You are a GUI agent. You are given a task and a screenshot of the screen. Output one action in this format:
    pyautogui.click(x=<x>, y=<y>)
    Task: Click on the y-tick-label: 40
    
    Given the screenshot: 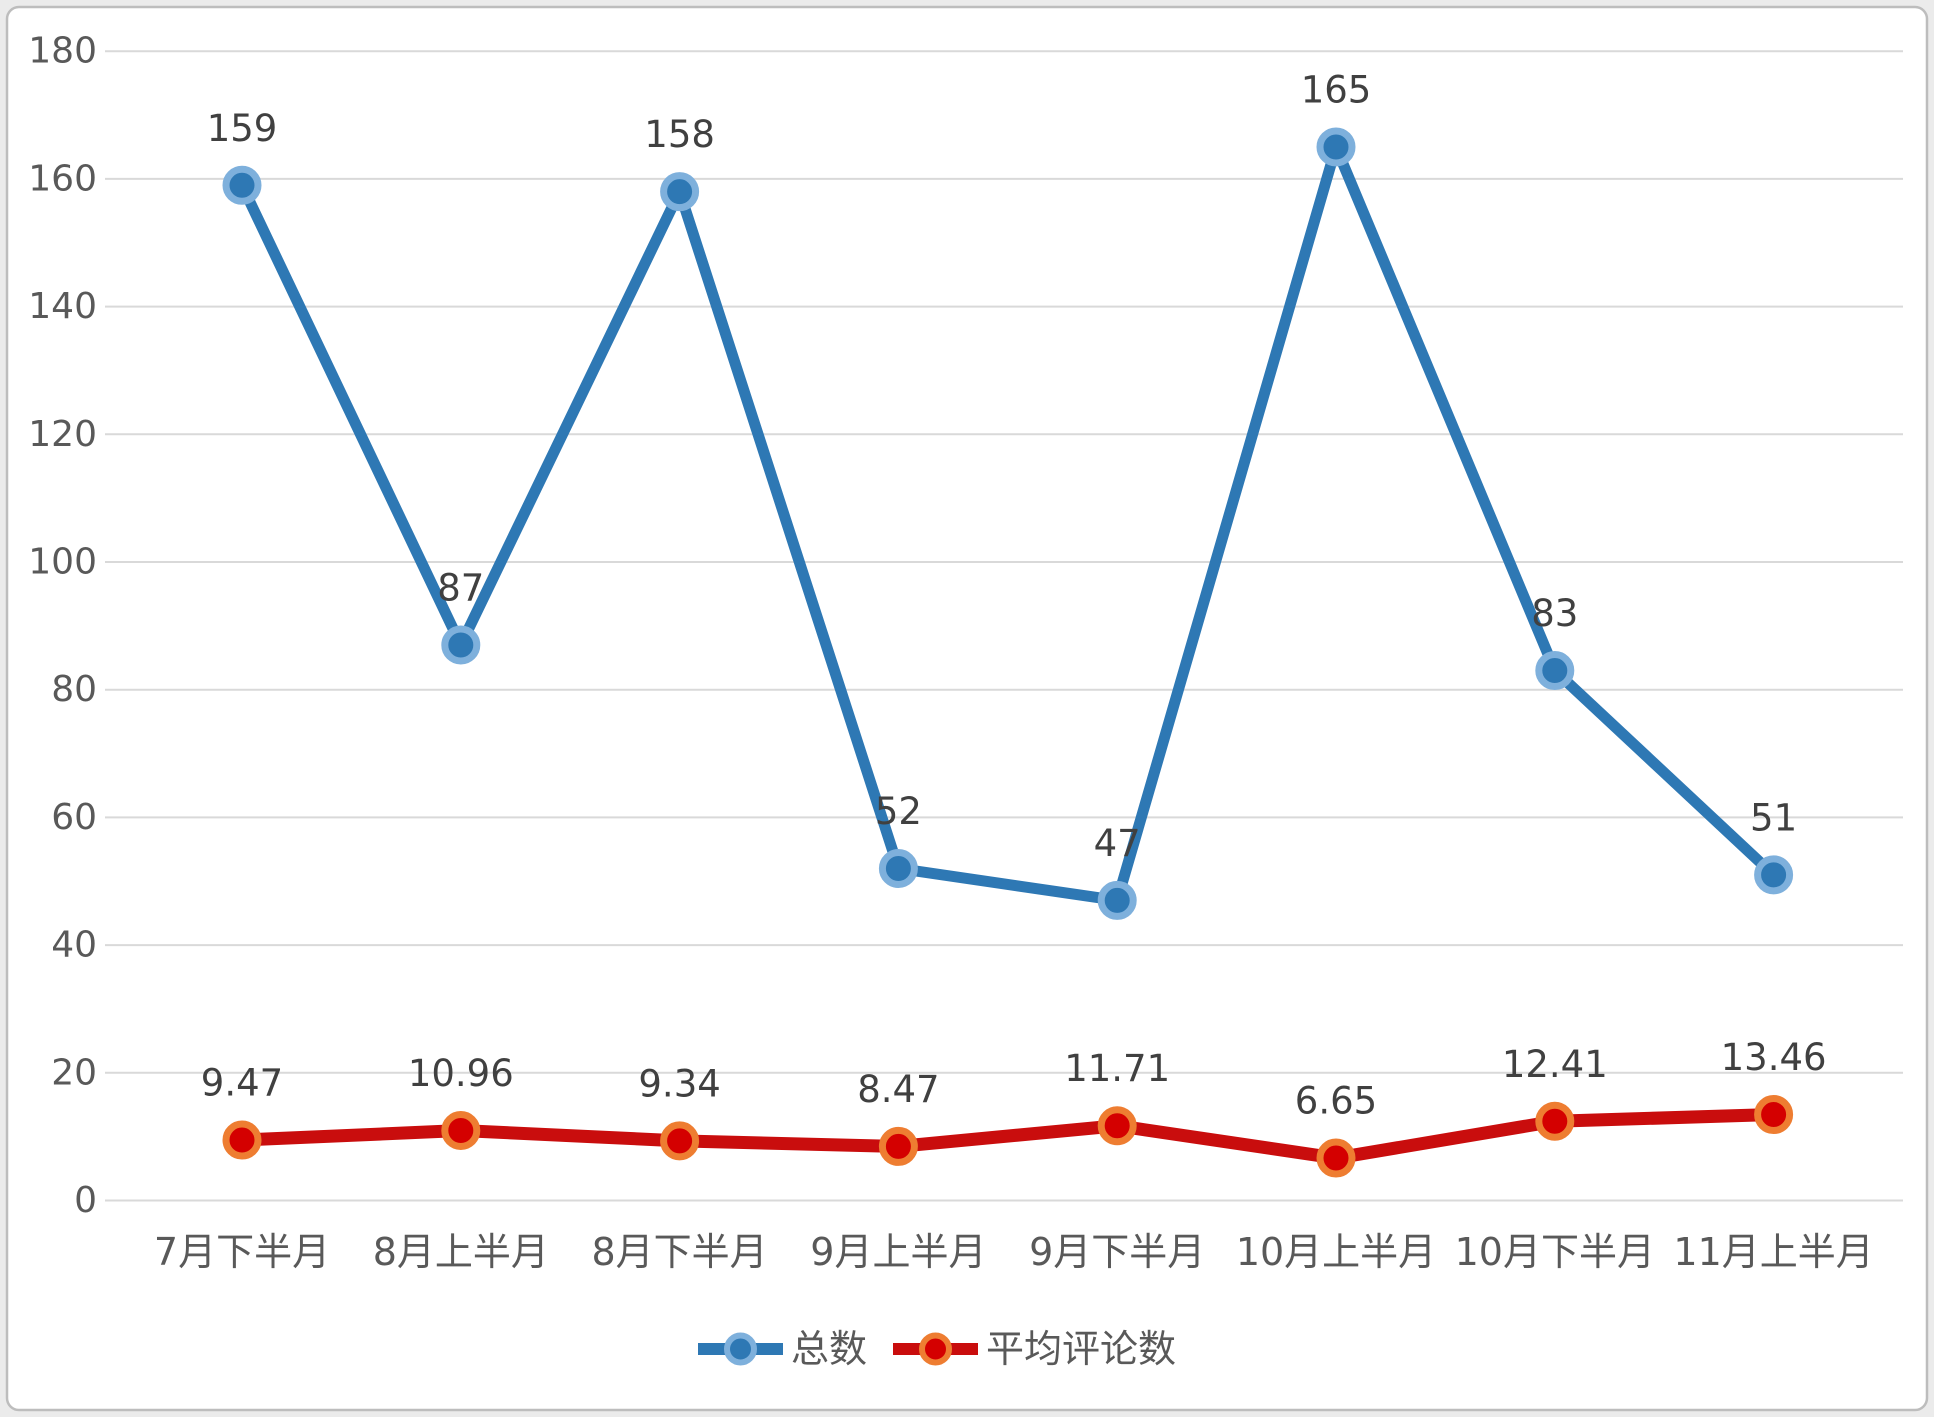 What is the action you would take?
    pyautogui.click(x=74, y=945)
    